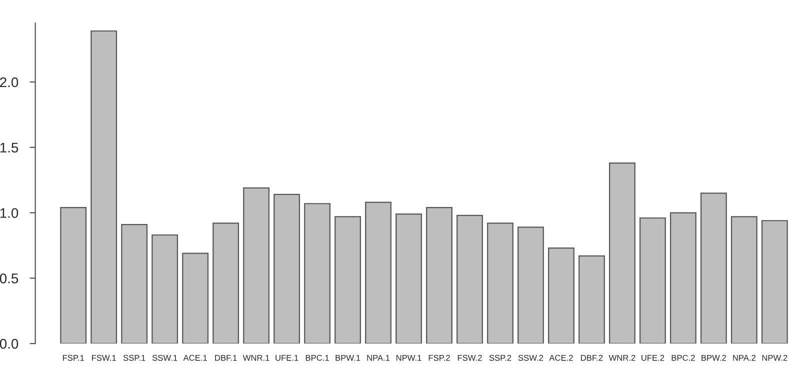  Describe the element at coordinates (195, 357) in the screenshot. I see `x-tick-label: ACE.1` at that location.